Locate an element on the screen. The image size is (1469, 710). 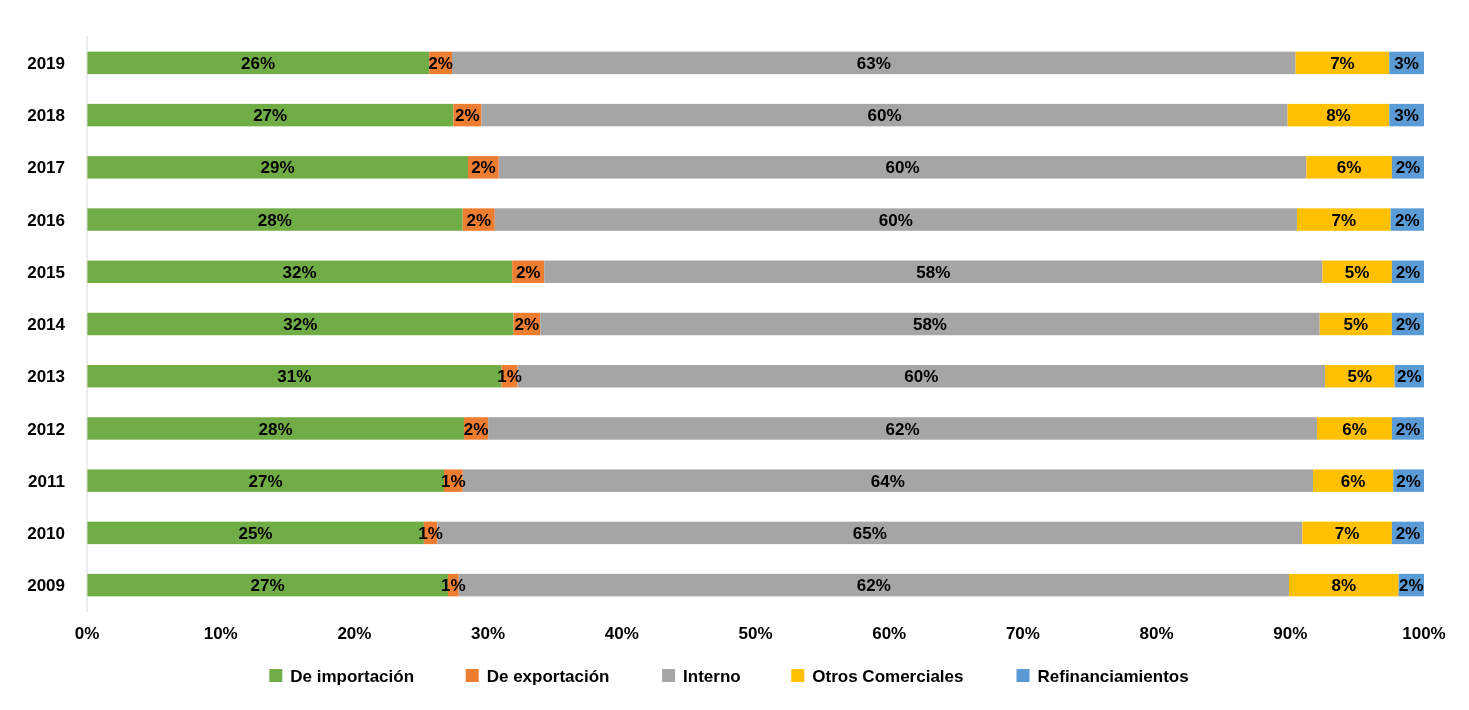
y-tick-label: 2010 is located at coordinates (46, 533).